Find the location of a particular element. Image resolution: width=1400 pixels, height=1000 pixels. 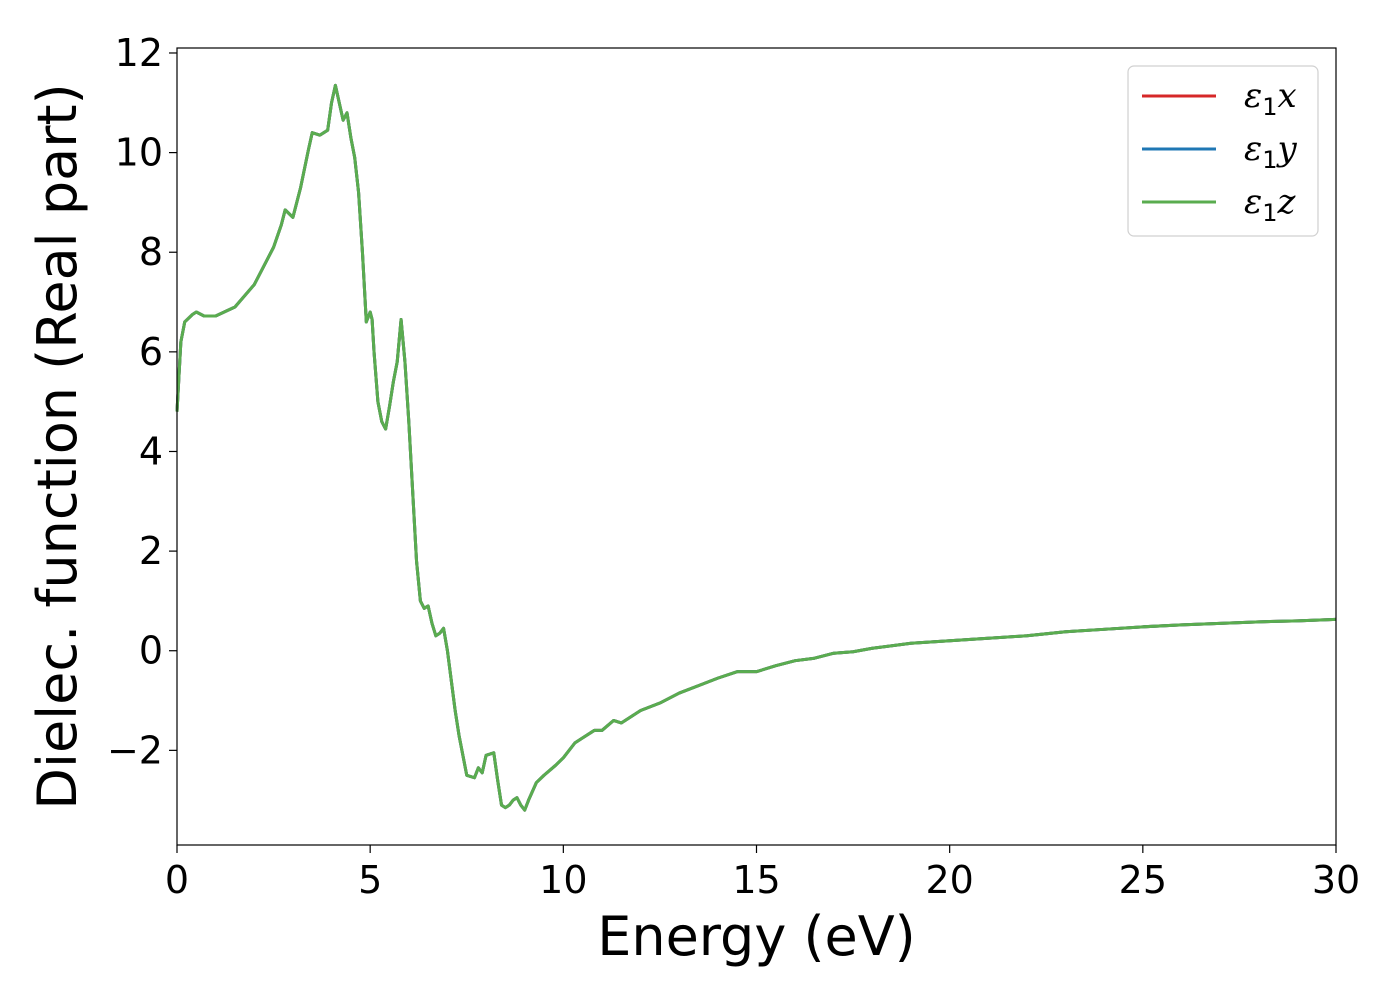

legend-entry-y: ε1y is located at coordinates (1271, 151).